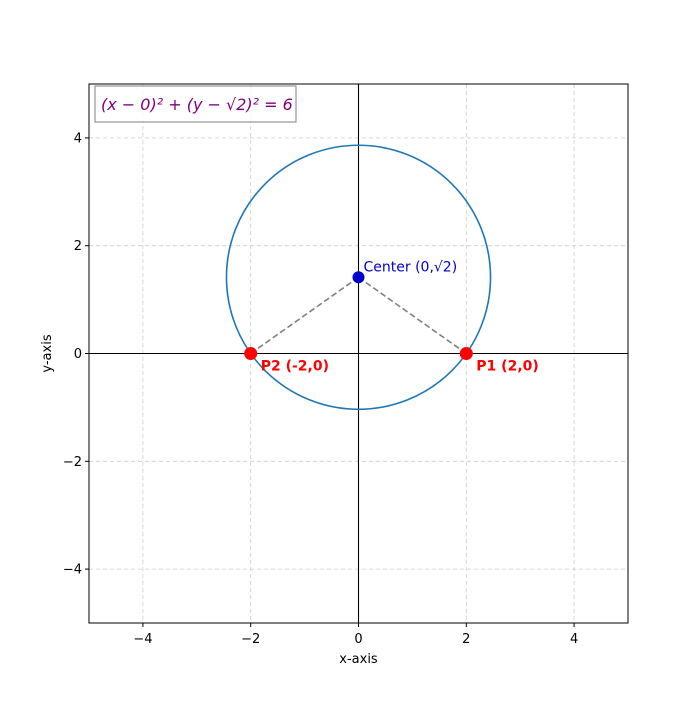 The height and width of the screenshot is (704, 700). I want to click on x-tick-label-2: 0, so click(358, 639).